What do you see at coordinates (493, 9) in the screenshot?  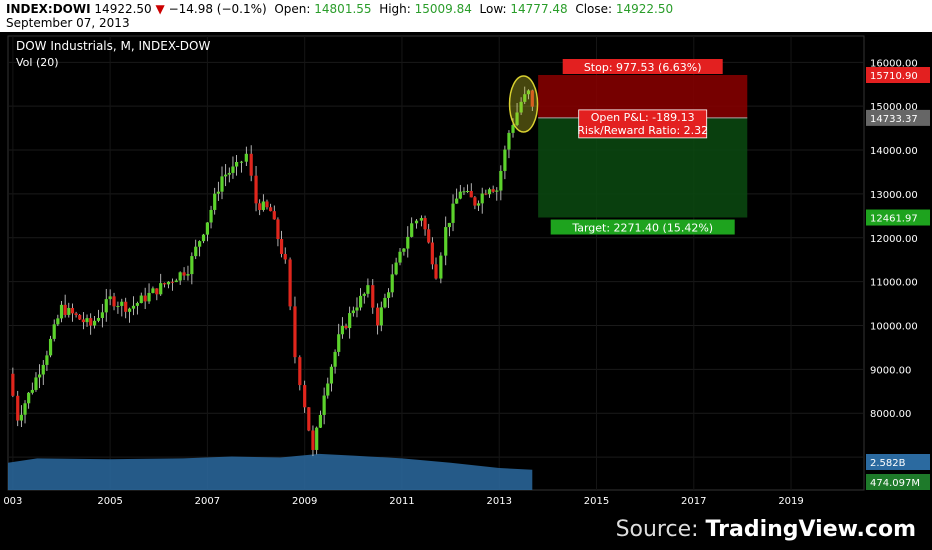 I see `low-label: Low:` at bounding box center [493, 9].